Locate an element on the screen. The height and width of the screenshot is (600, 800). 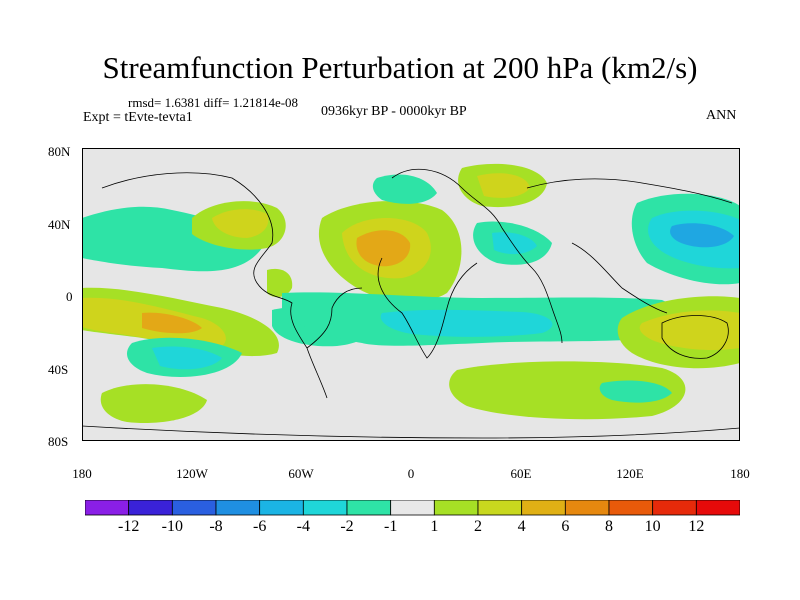
colorbar-label: -6 is located at coordinates (259, 526).